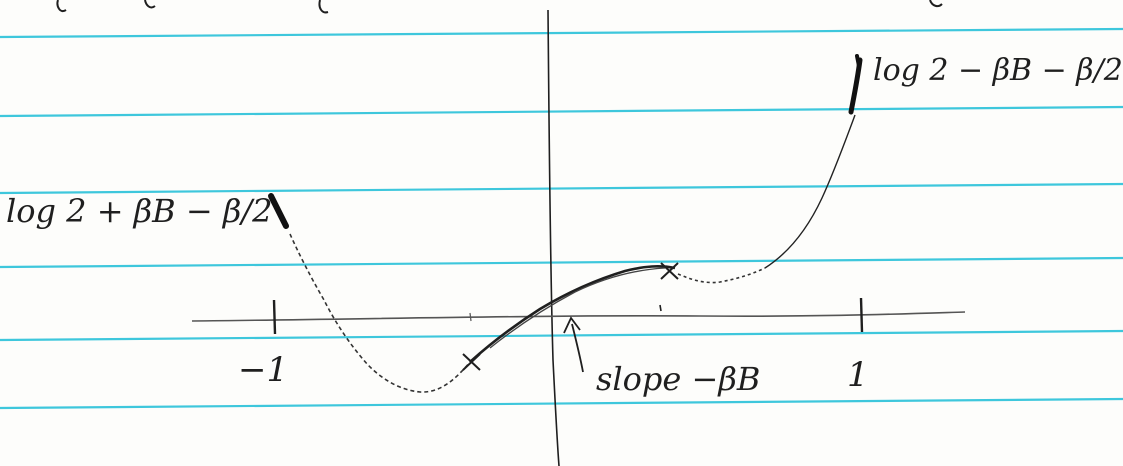 Image resolution: width=1123 pixels, height=466 pixels. I want to click on central-curve-retrace, so click(577, 308).